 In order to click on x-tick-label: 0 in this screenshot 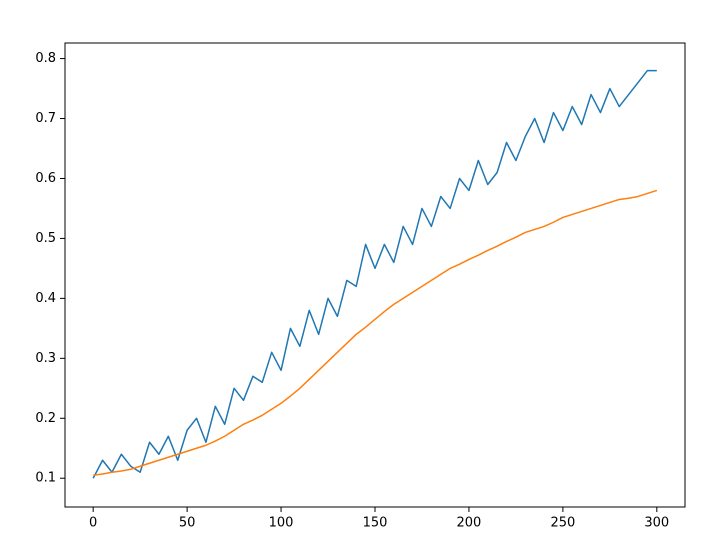, I will do `click(93, 523)`.